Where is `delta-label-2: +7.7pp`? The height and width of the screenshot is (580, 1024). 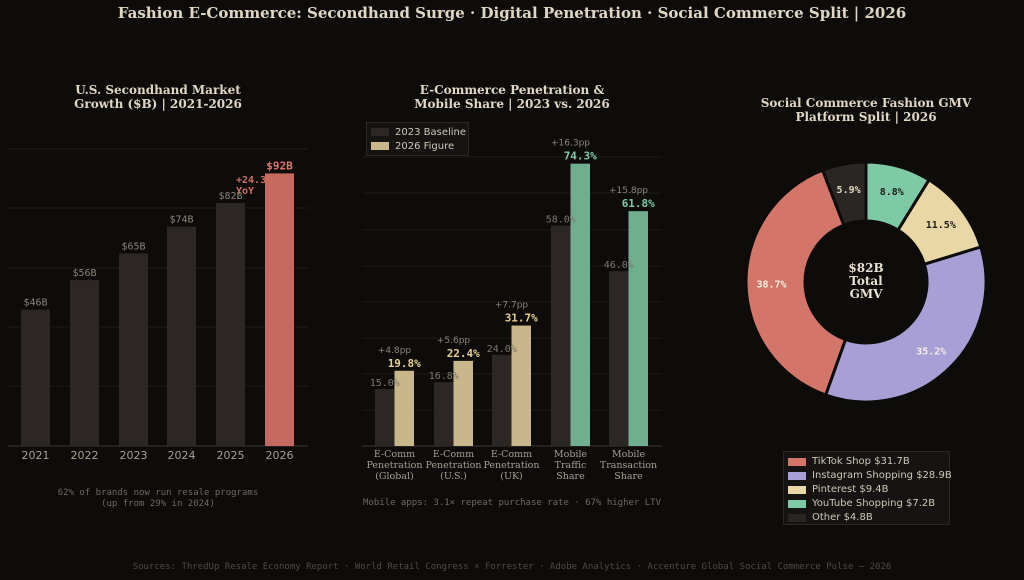
delta-label-2: +7.7pp is located at coordinates (512, 306).